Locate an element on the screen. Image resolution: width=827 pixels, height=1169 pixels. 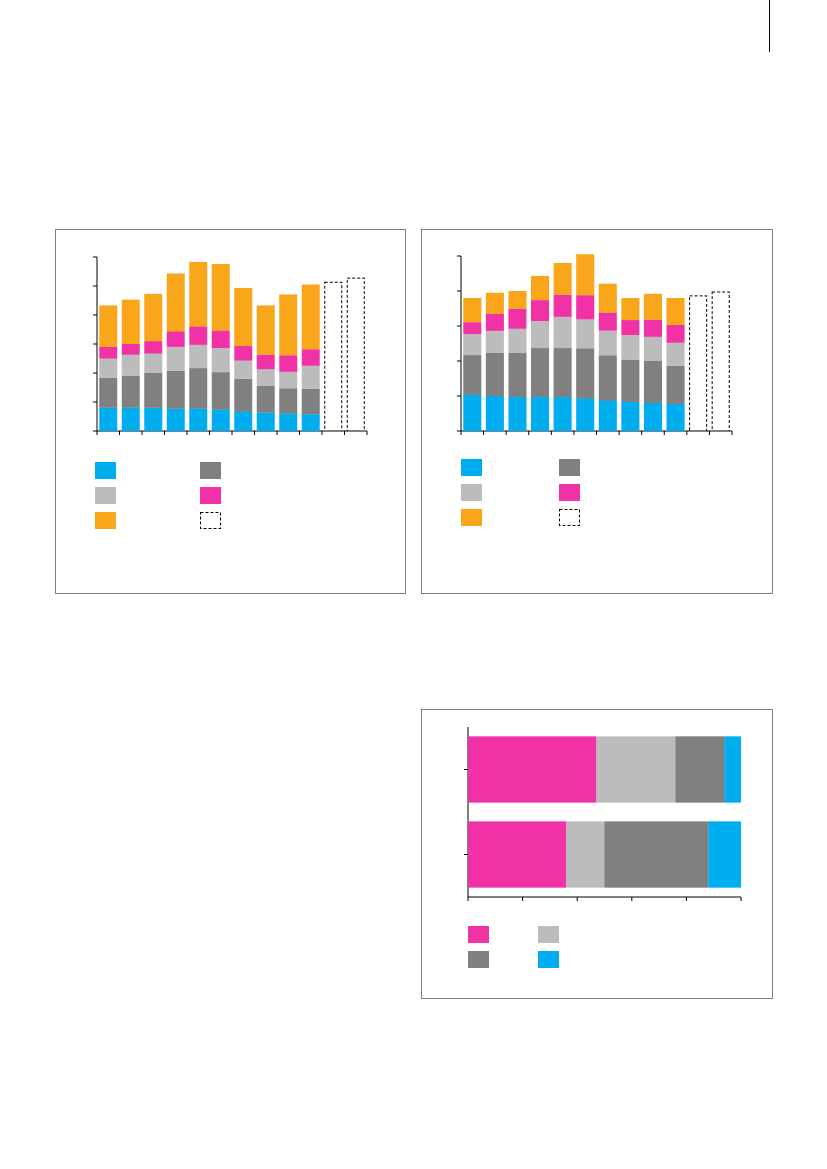
stacked-bar-chart-left is located at coordinates (230, 392).